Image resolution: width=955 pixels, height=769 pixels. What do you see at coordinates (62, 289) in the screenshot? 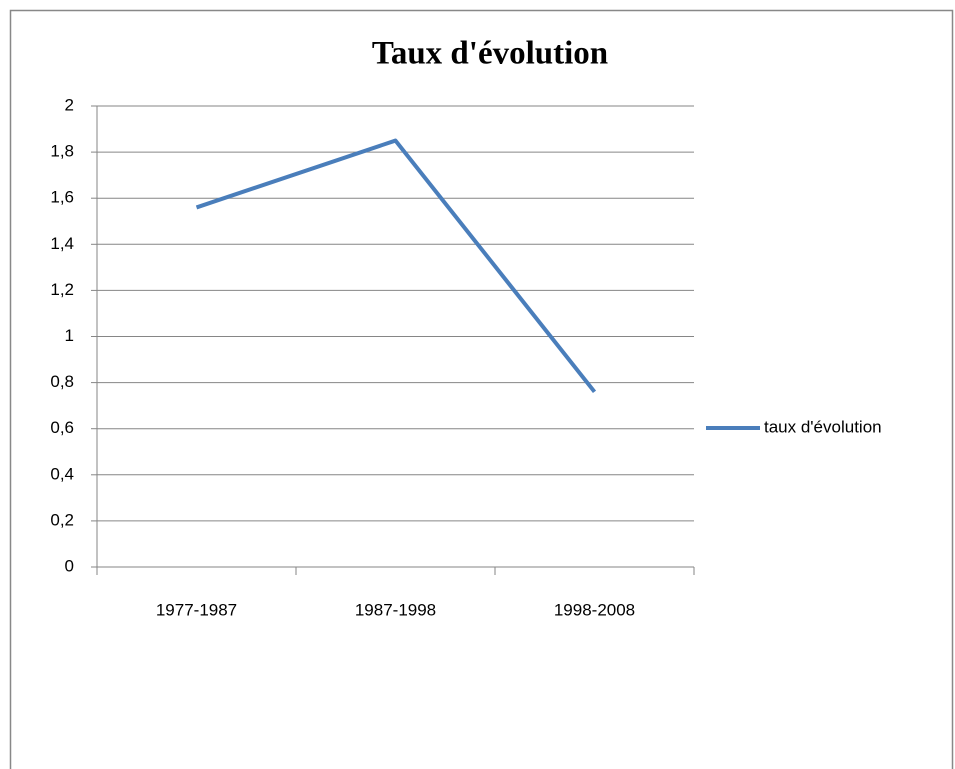
I see `y-tick-label: 1,2` at bounding box center [62, 289].